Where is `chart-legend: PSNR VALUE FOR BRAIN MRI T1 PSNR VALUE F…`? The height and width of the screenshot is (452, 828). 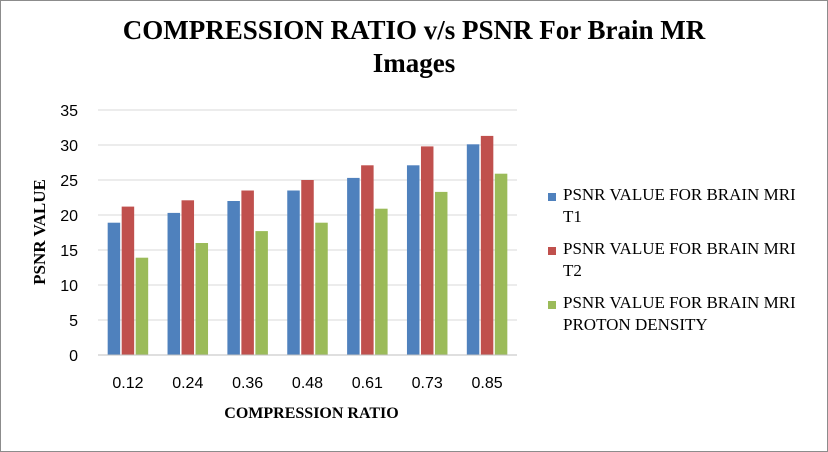 chart-legend: PSNR VALUE FOR BRAIN MRI T1 PSNR VALUE F… is located at coordinates (683, 265).